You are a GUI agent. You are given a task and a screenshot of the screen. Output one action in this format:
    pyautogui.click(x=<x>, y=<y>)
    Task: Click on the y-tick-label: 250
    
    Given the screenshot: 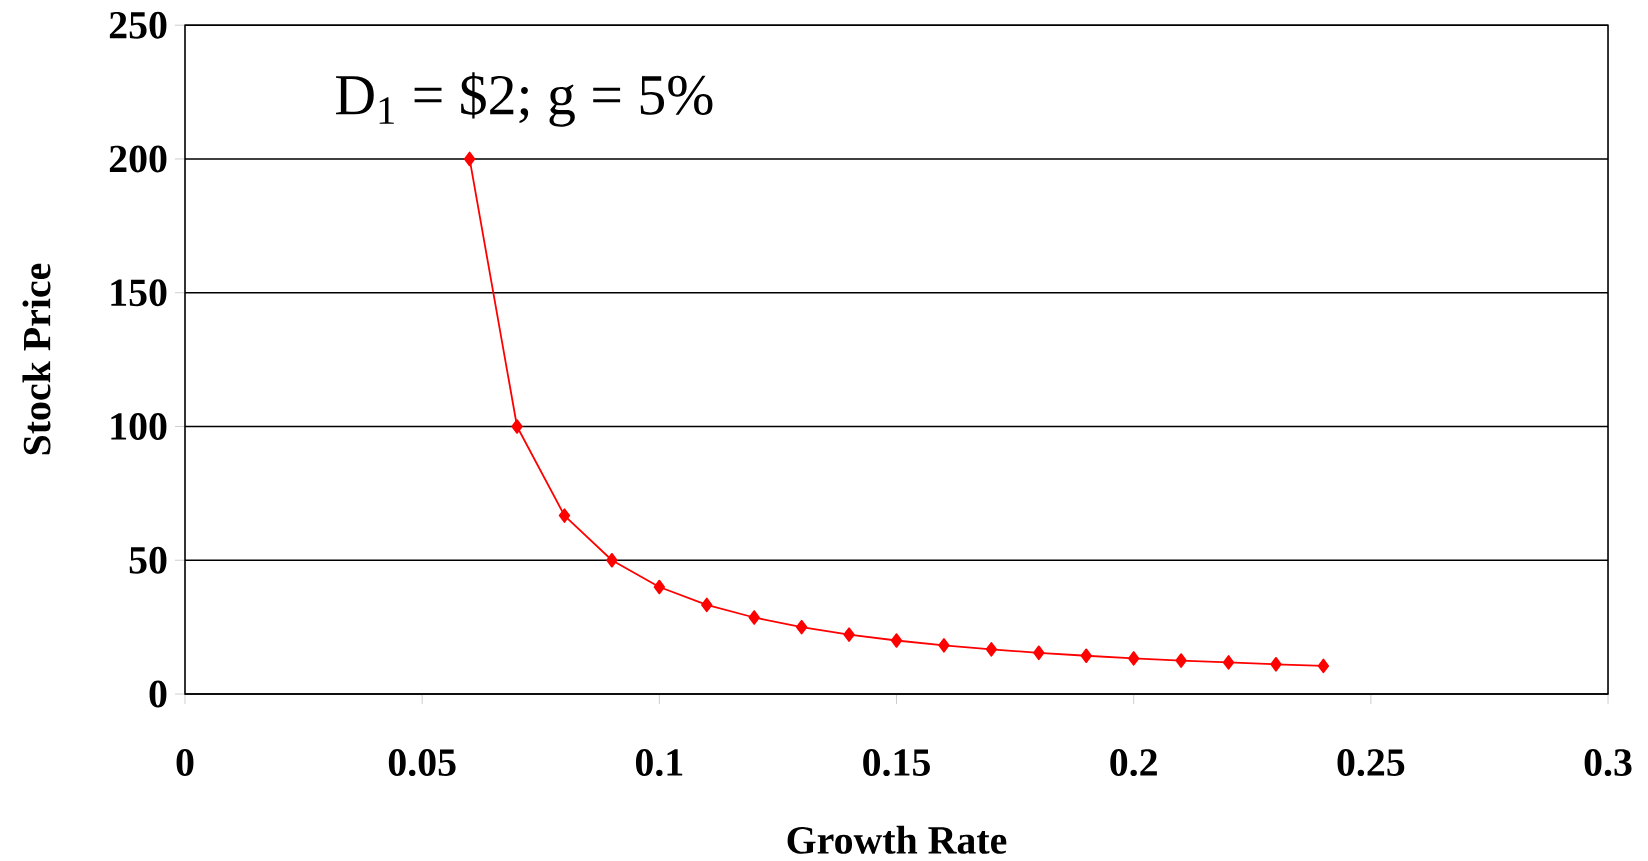 What is the action you would take?
    pyautogui.click(x=138, y=25)
    